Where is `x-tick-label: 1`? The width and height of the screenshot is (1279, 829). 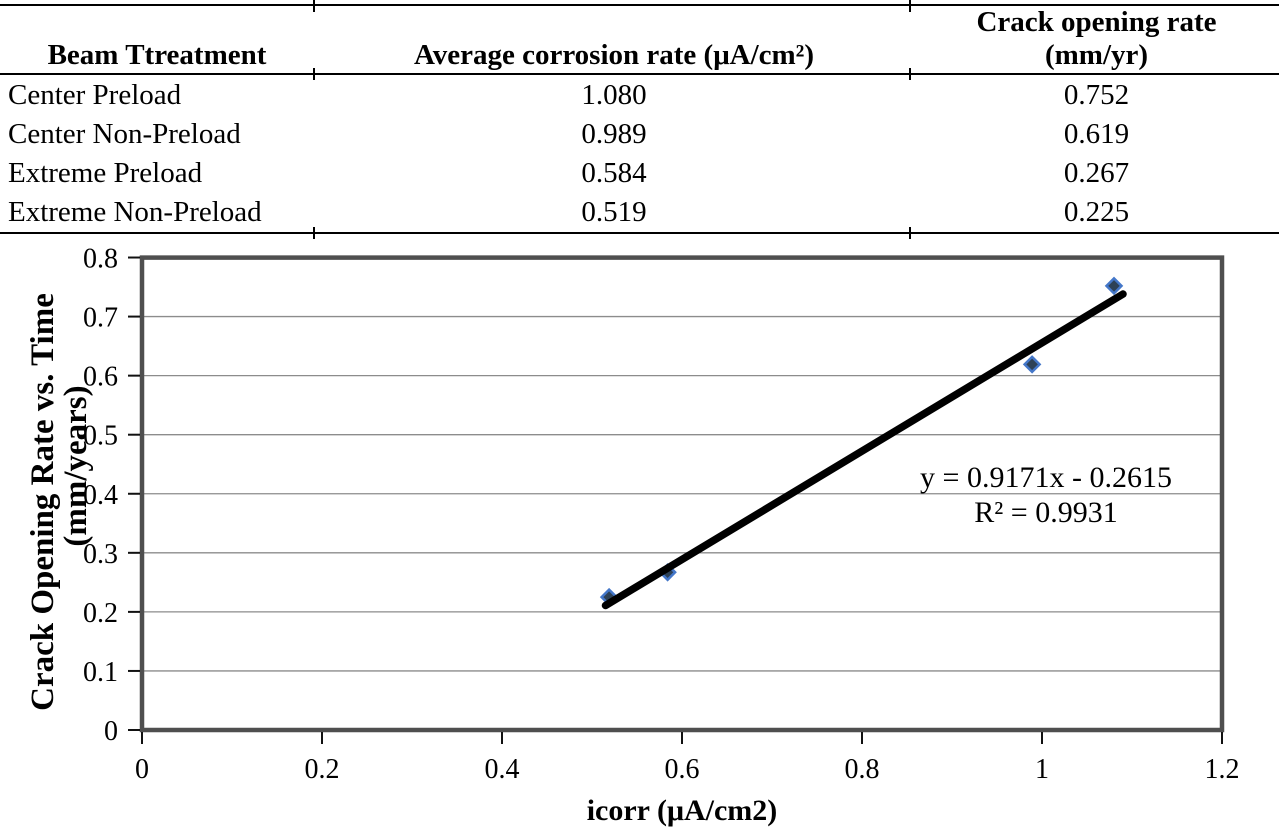 x-tick-label: 1 is located at coordinates (1042, 769).